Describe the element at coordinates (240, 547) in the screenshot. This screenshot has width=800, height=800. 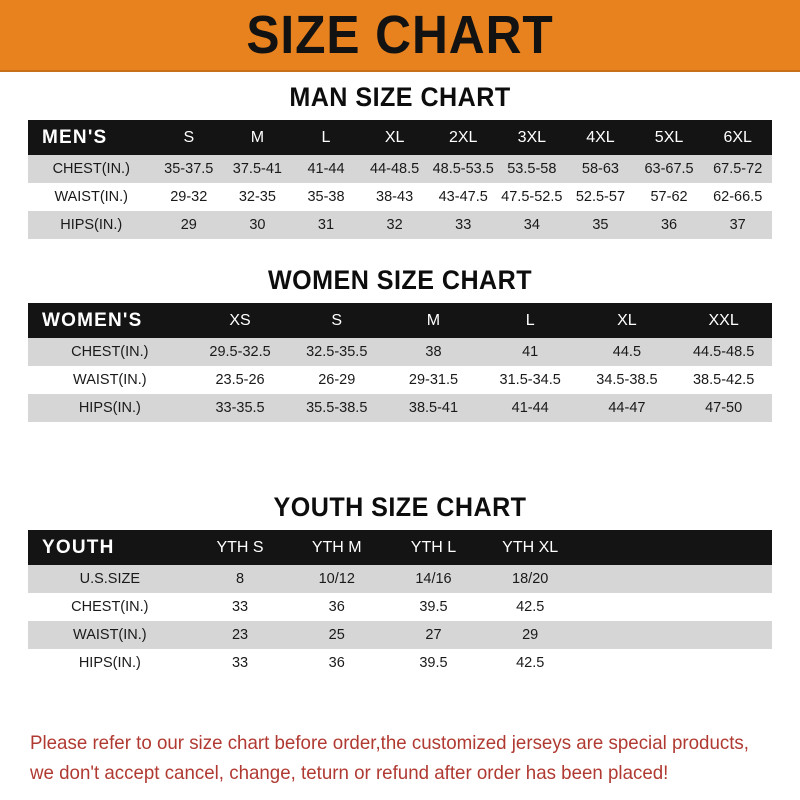
I see `column-header-youth-0: YTH S` at that location.